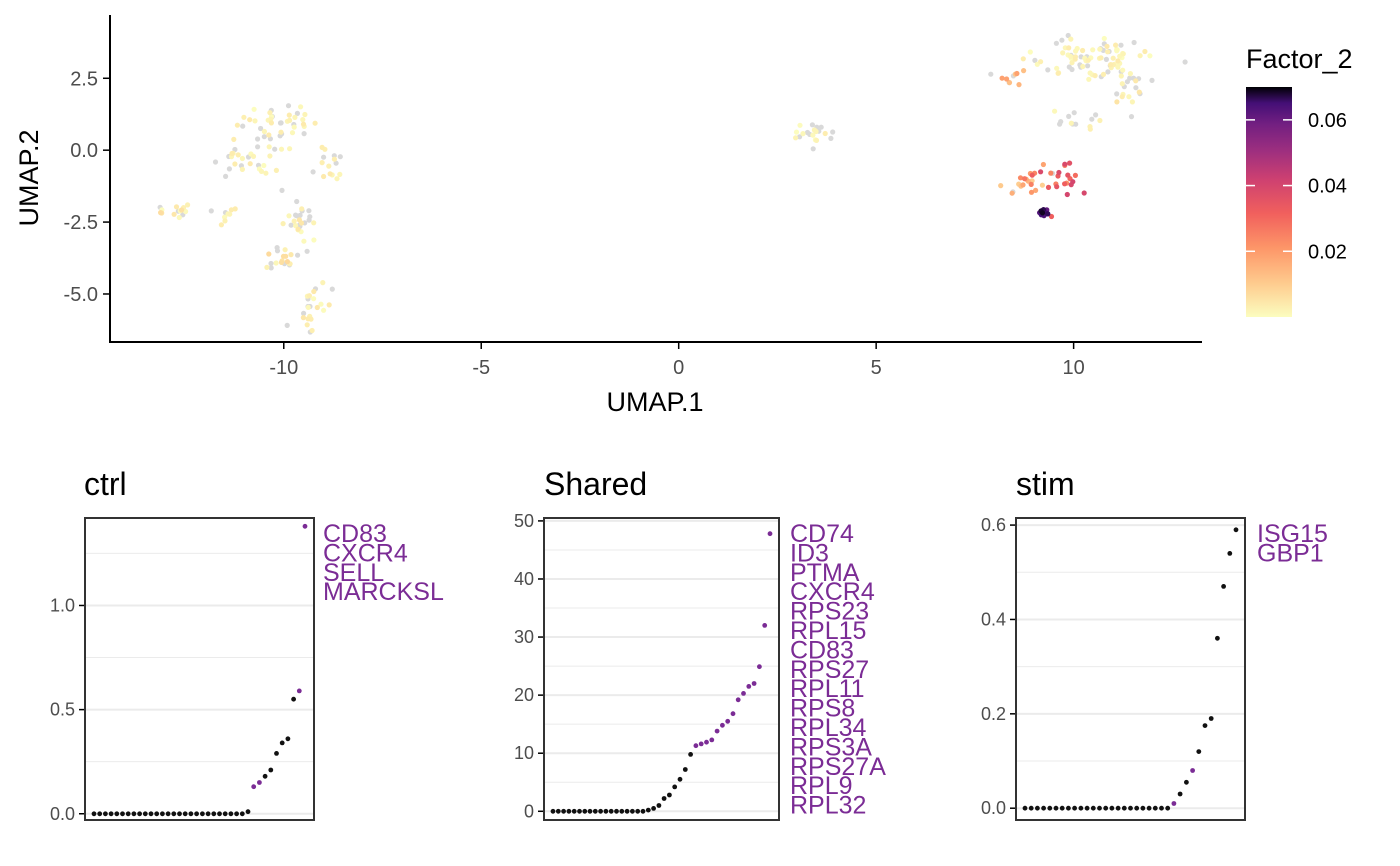 Image resolution: width=1400 pixels, height=866 pixels. Describe the element at coordinates (828, 631) in the screenshot. I see `gene-label: RPL15` at that location.